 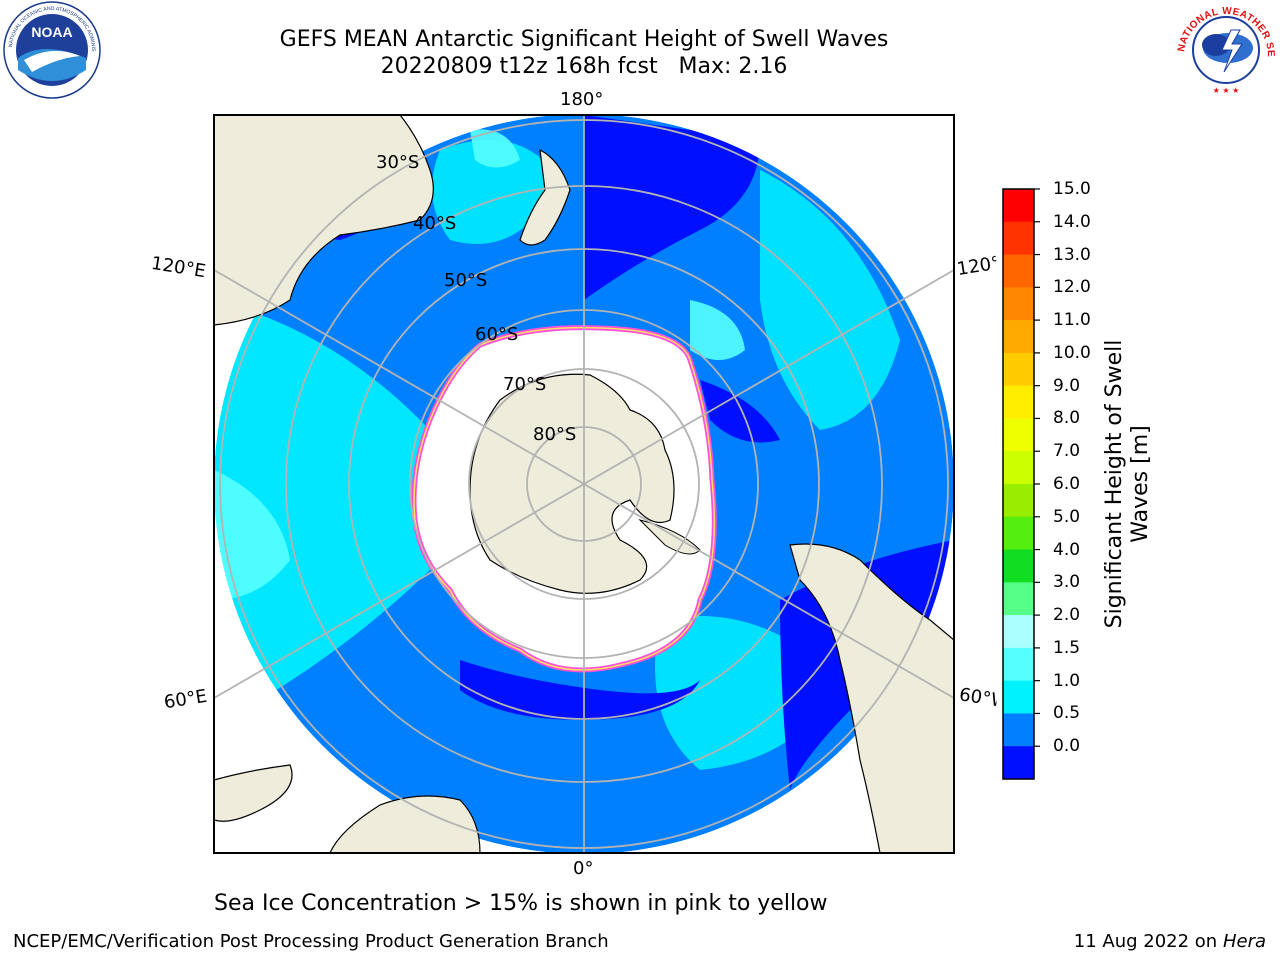 I want to click on noaa-logo-bird, so click(x=52, y=61).